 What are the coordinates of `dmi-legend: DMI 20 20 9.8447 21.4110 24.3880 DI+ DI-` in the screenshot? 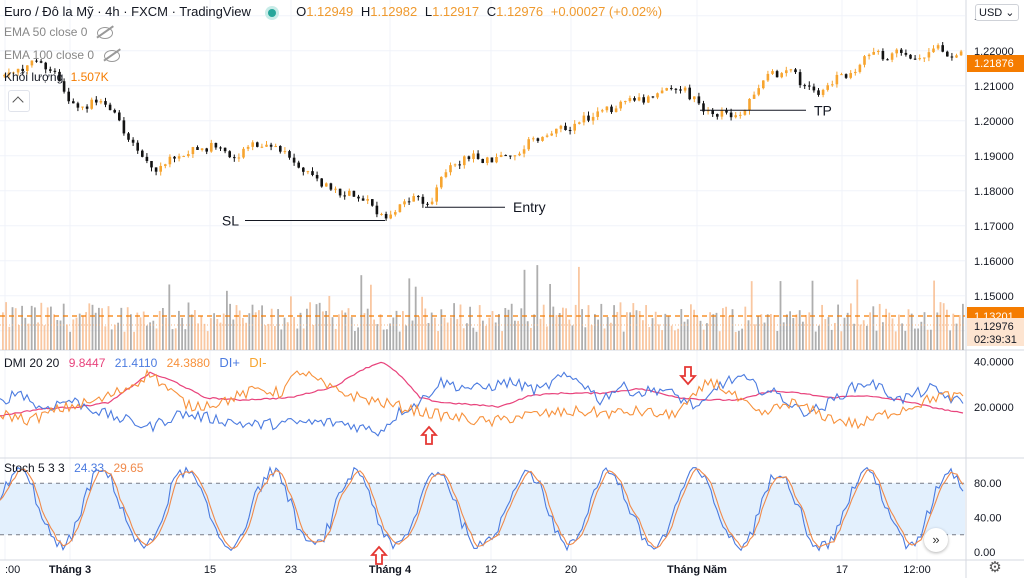 It's located at (135, 362).